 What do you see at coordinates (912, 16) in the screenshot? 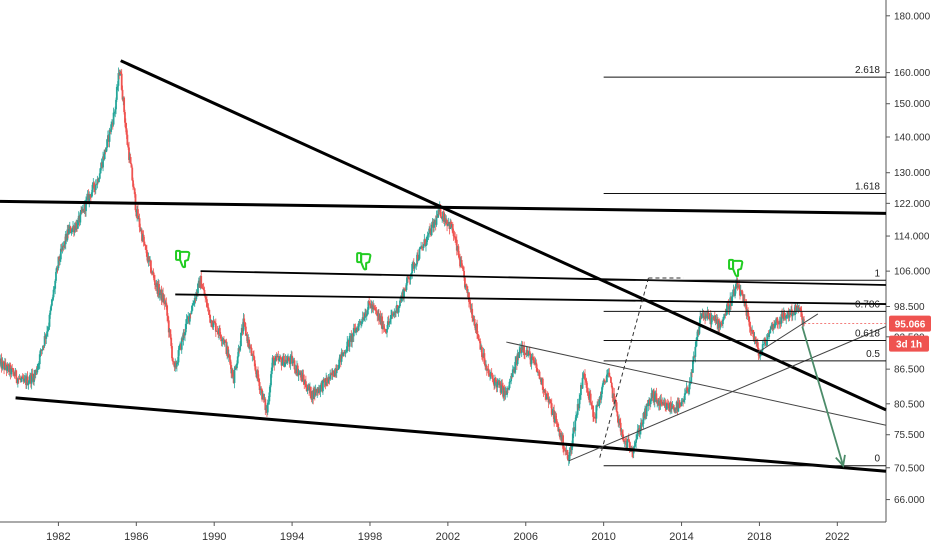
I see `y-tick-label: 180.000` at bounding box center [912, 16].